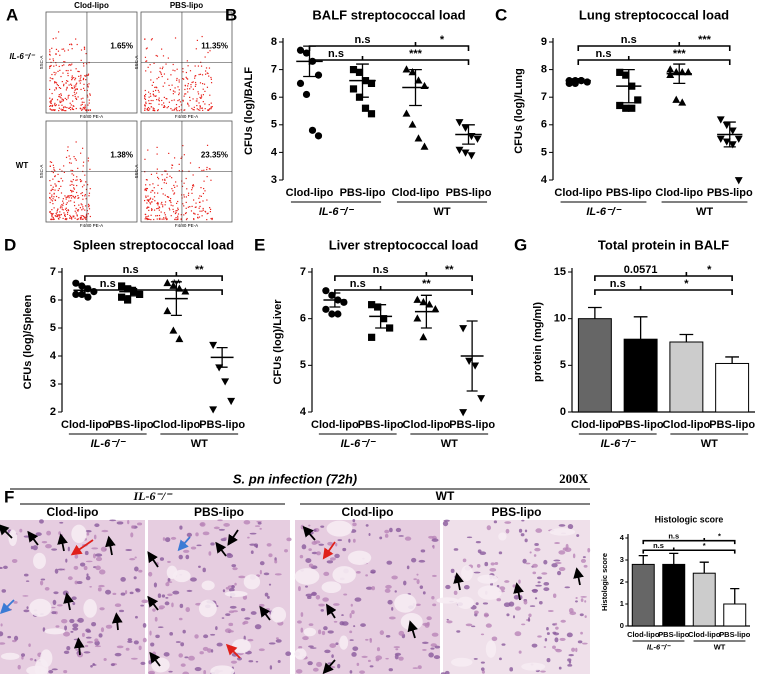 This screenshot has height=674, width=760. What do you see at coordinates (449, 270) in the screenshot?
I see `significance-label: **` at bounding box center [449, 270].